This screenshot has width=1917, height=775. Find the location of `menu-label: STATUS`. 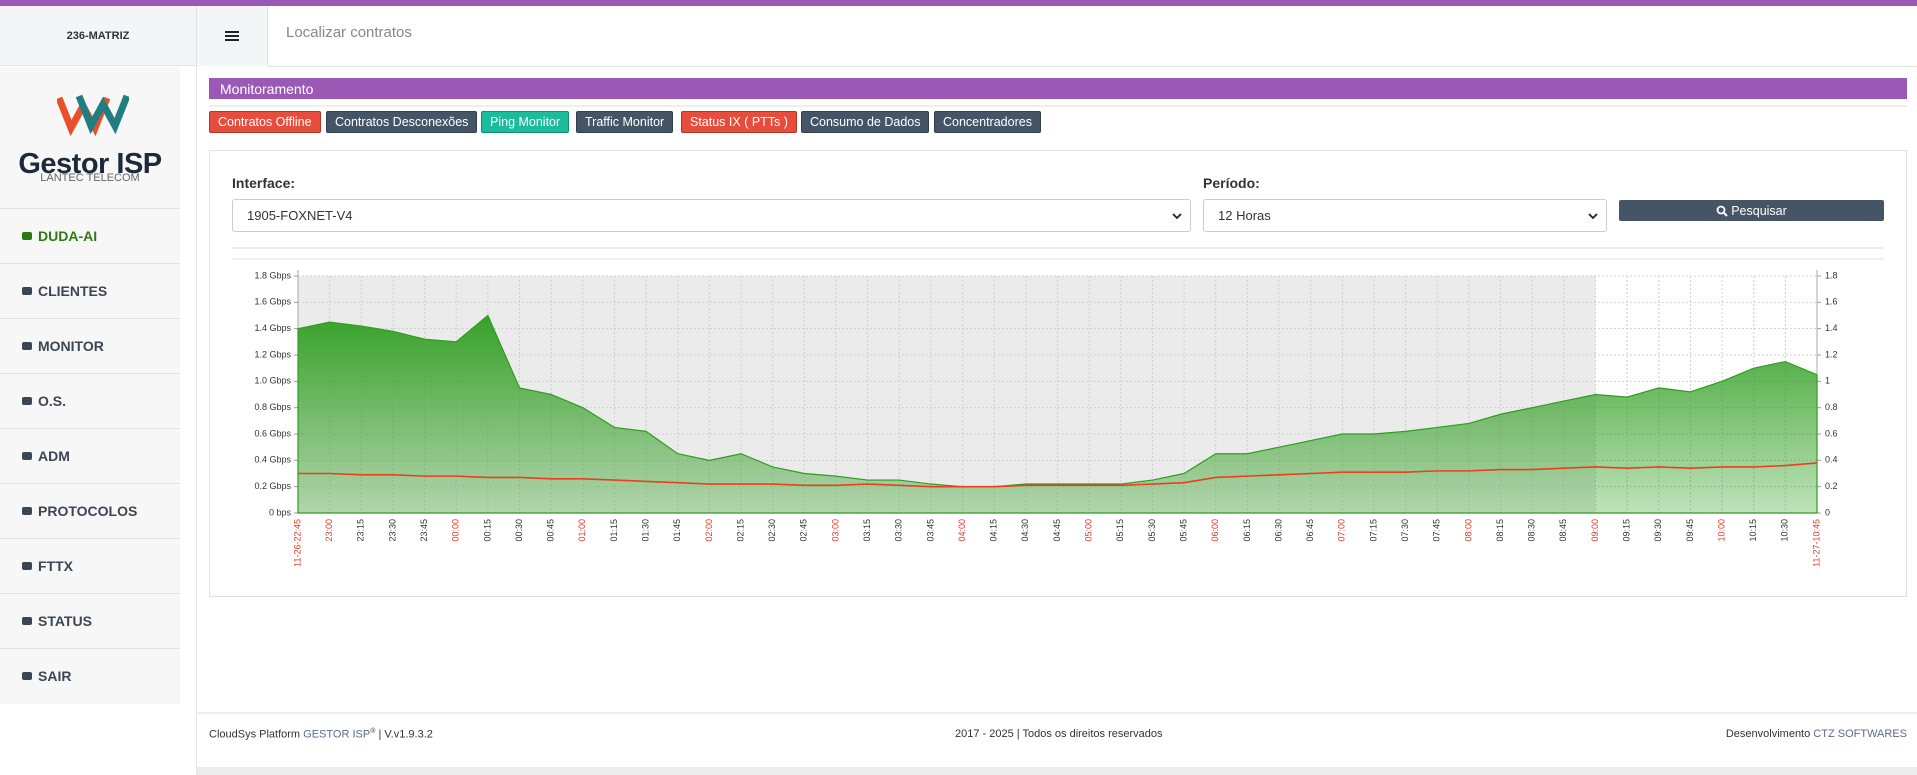

menu-label: STATUS is located at coordinates (65, 621).